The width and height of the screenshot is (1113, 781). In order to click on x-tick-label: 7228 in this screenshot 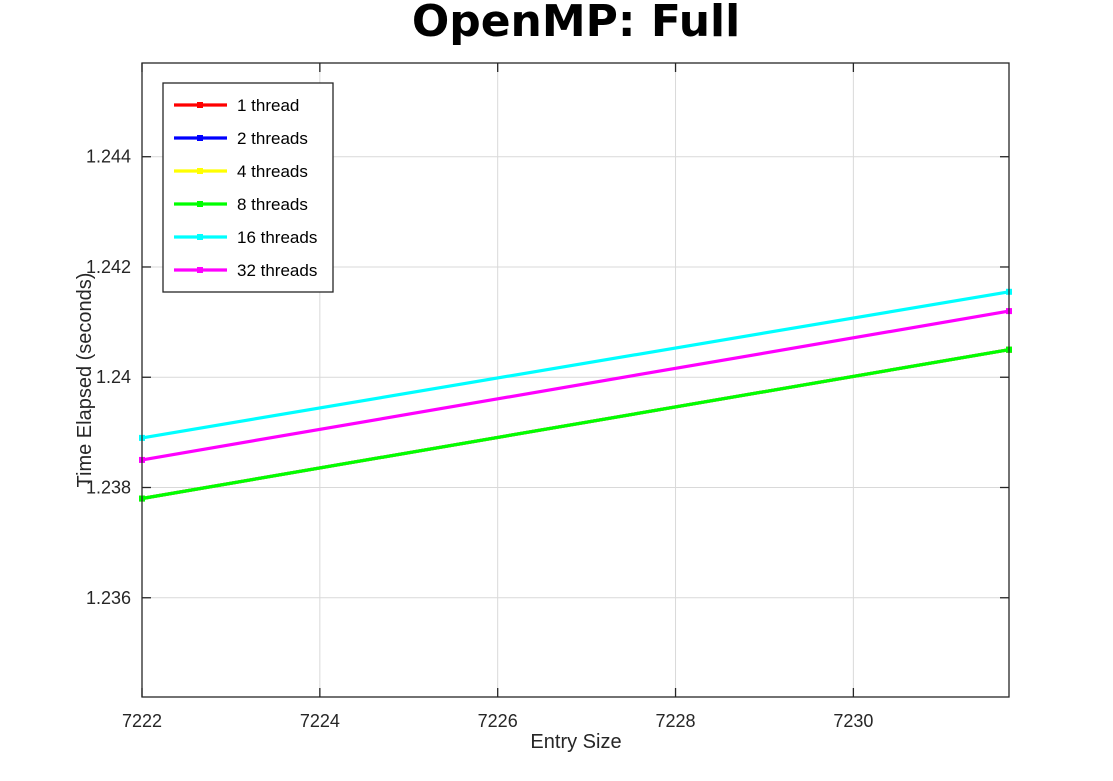, I will do `click(676, 721)`.